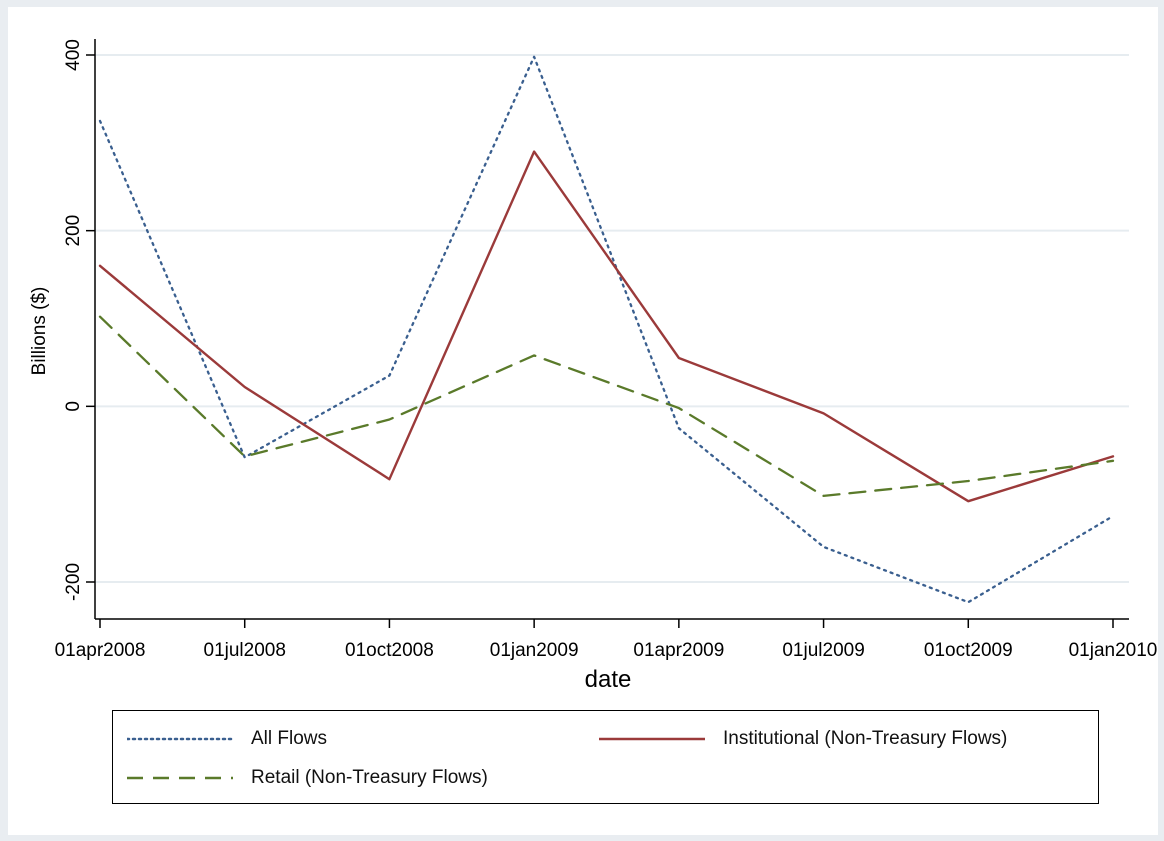  Describe the element at coordinates (369, 777) in the screenshot. I see `legend-label: Retail (Non-Treasury Flows)` at that location.